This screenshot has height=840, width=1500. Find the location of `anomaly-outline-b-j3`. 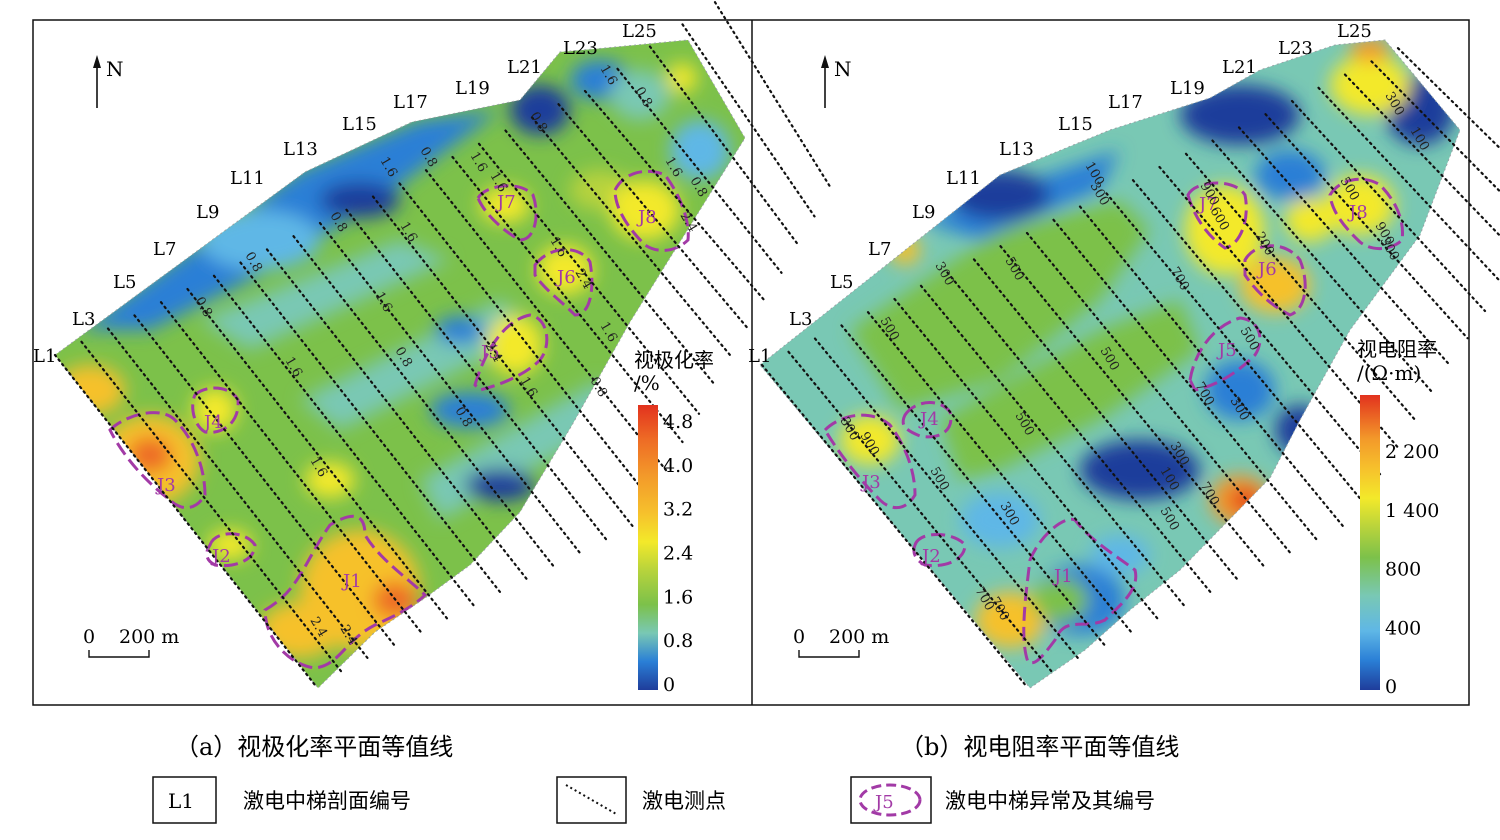

anomaly-outline-b-j3 is located at coordinates (870, 461).